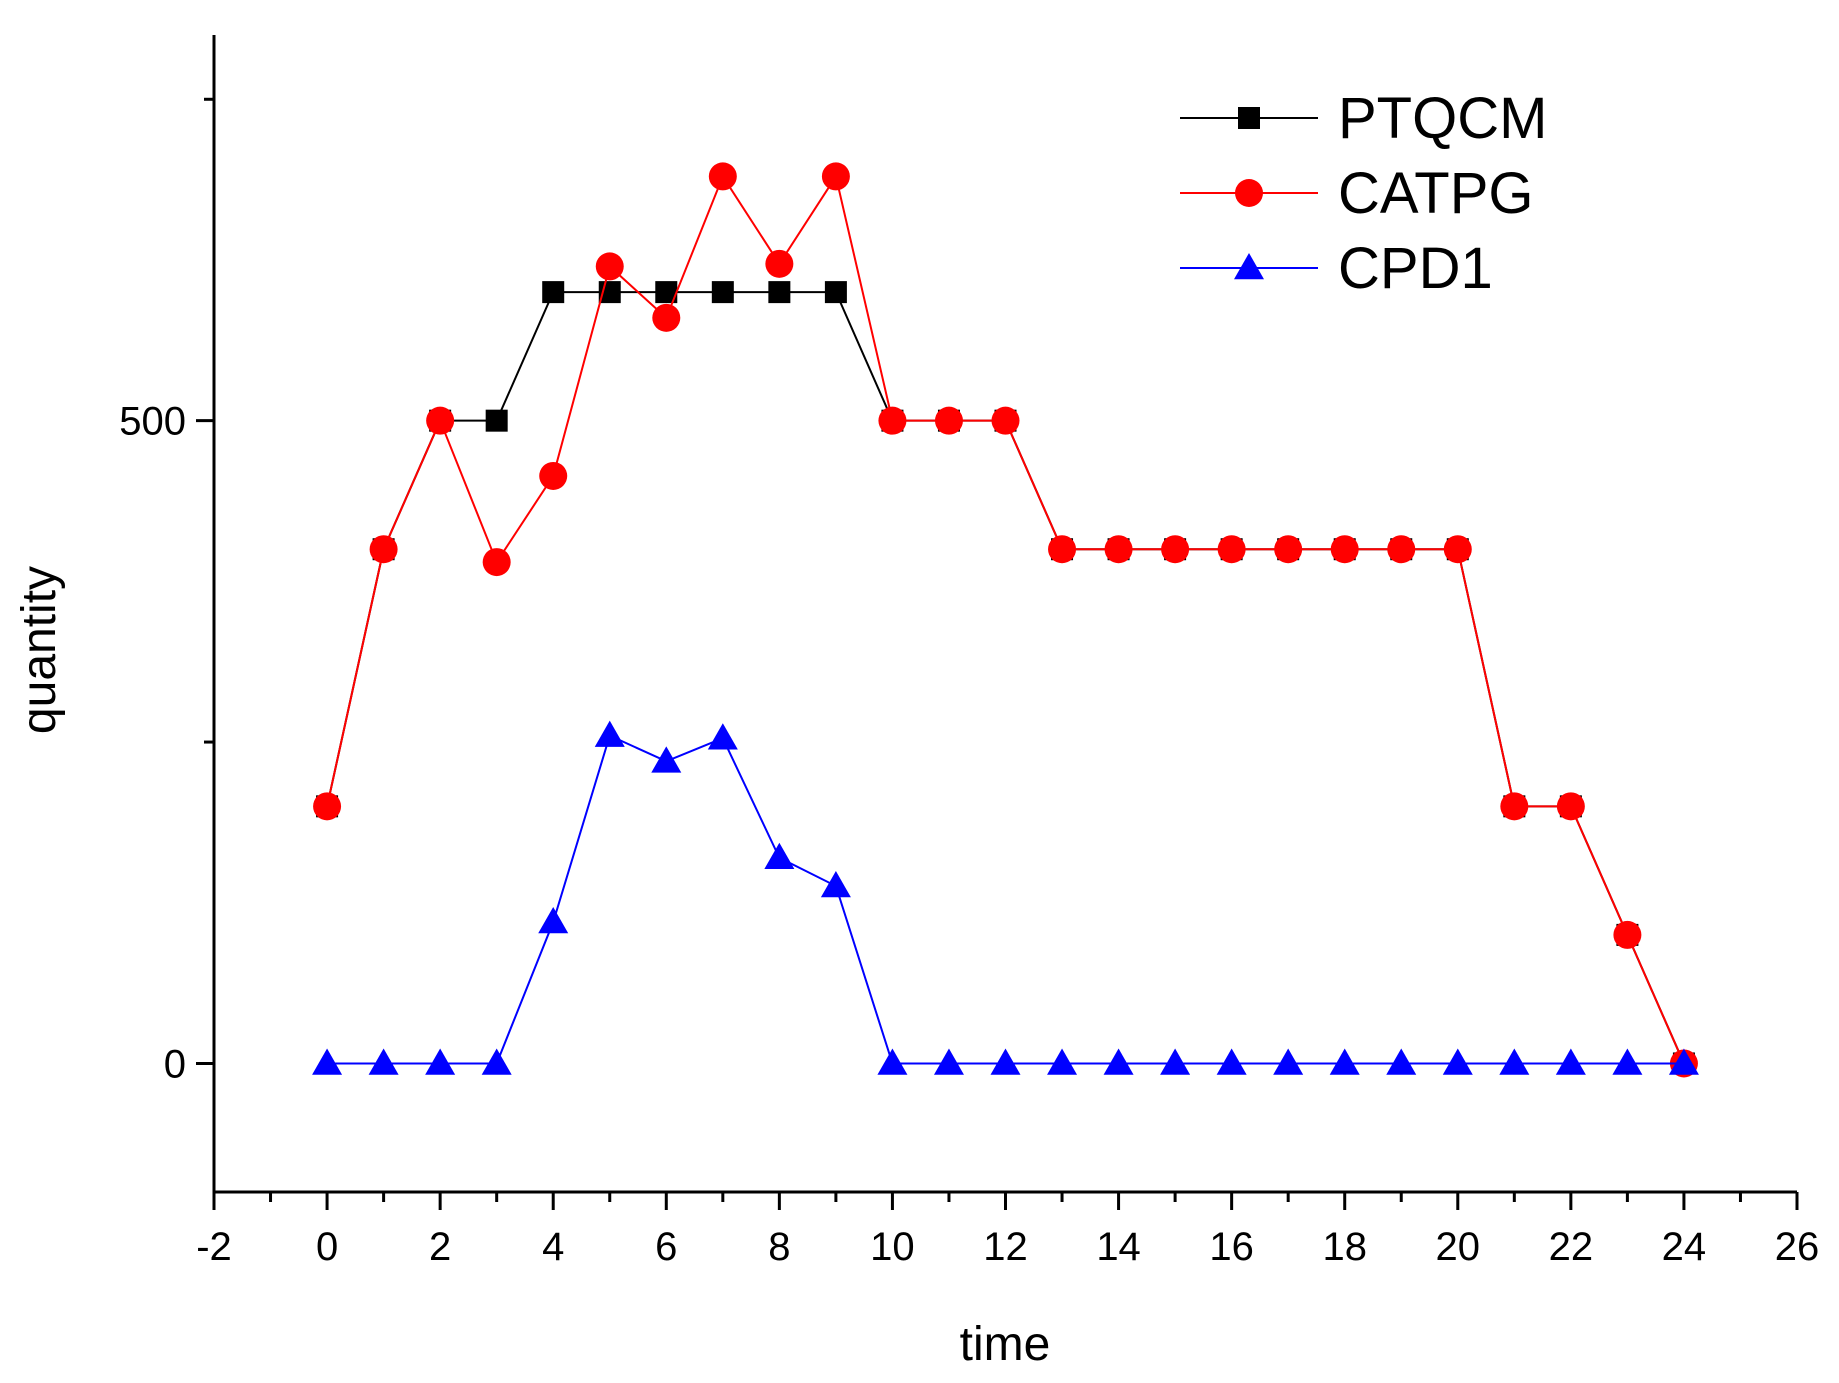  What do you see at coordinates (553, 1247) in the screenshot?
I see `x-tick-label: 4` at bounding box center [553, 1247].